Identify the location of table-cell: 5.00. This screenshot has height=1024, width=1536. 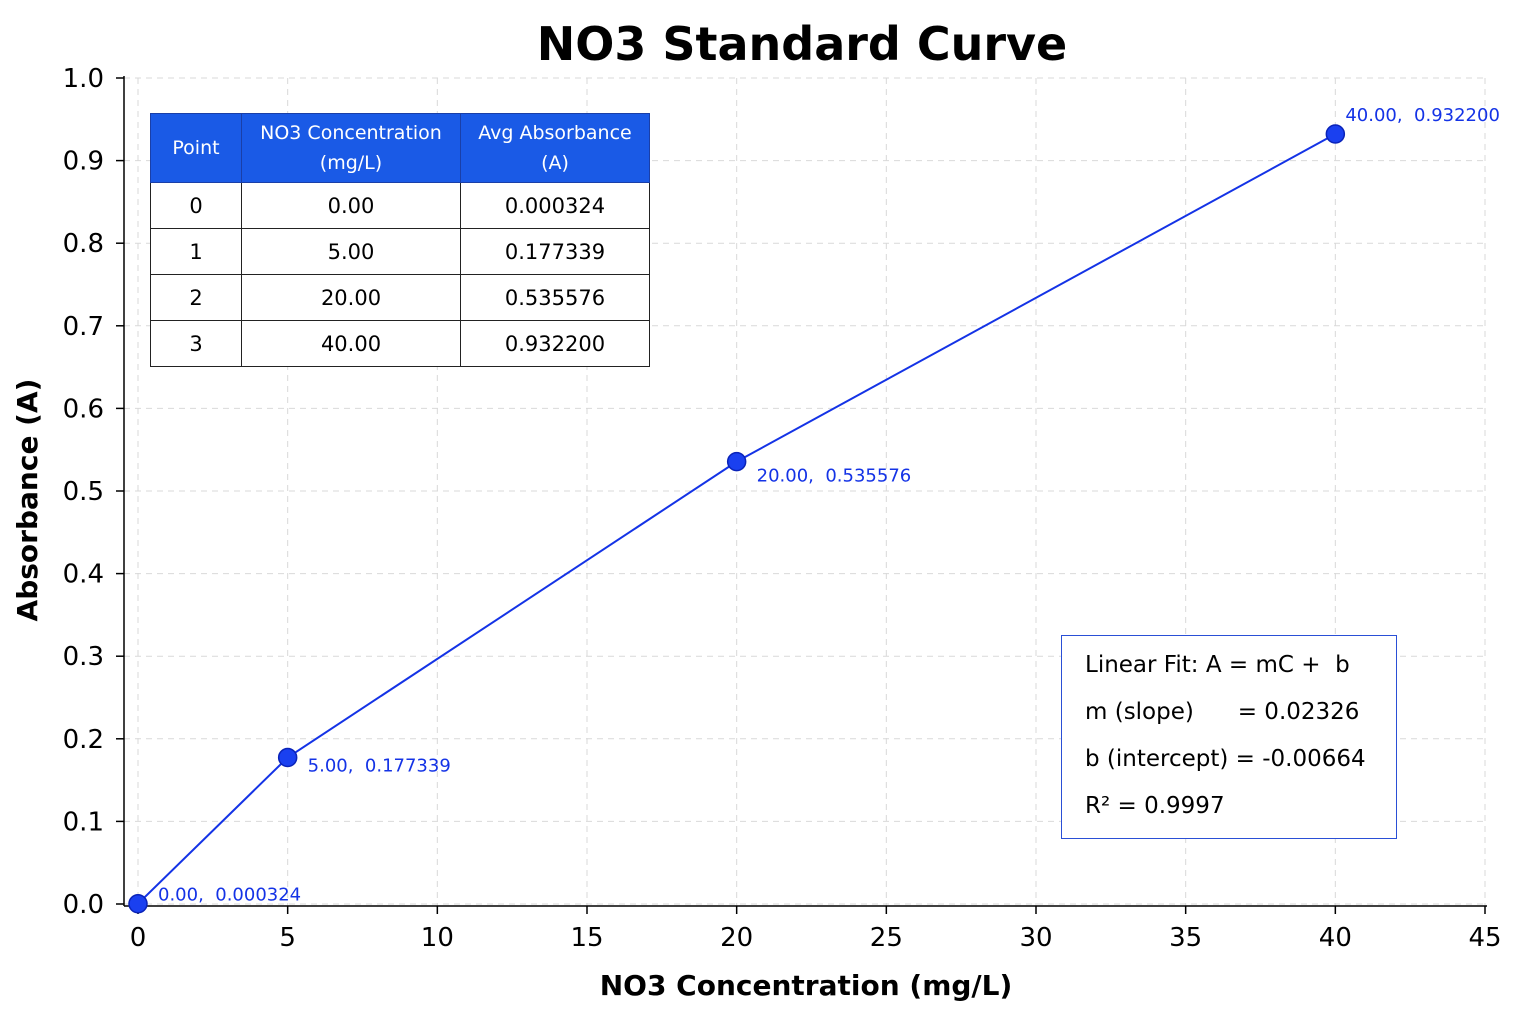
(351, 251).